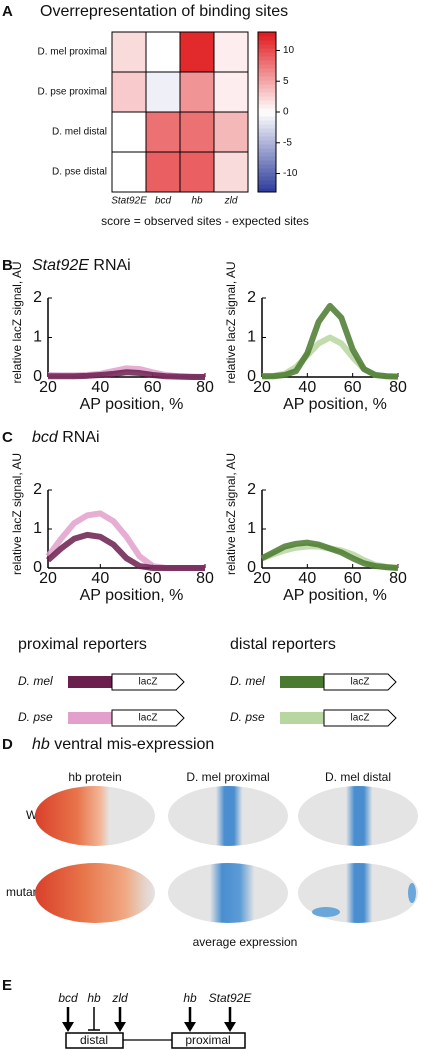 The height and width of the screenshot is (1050, 436). Describe the element at coordinates (7, 744) in the screenshot. I see `panel-label: D` at that location.